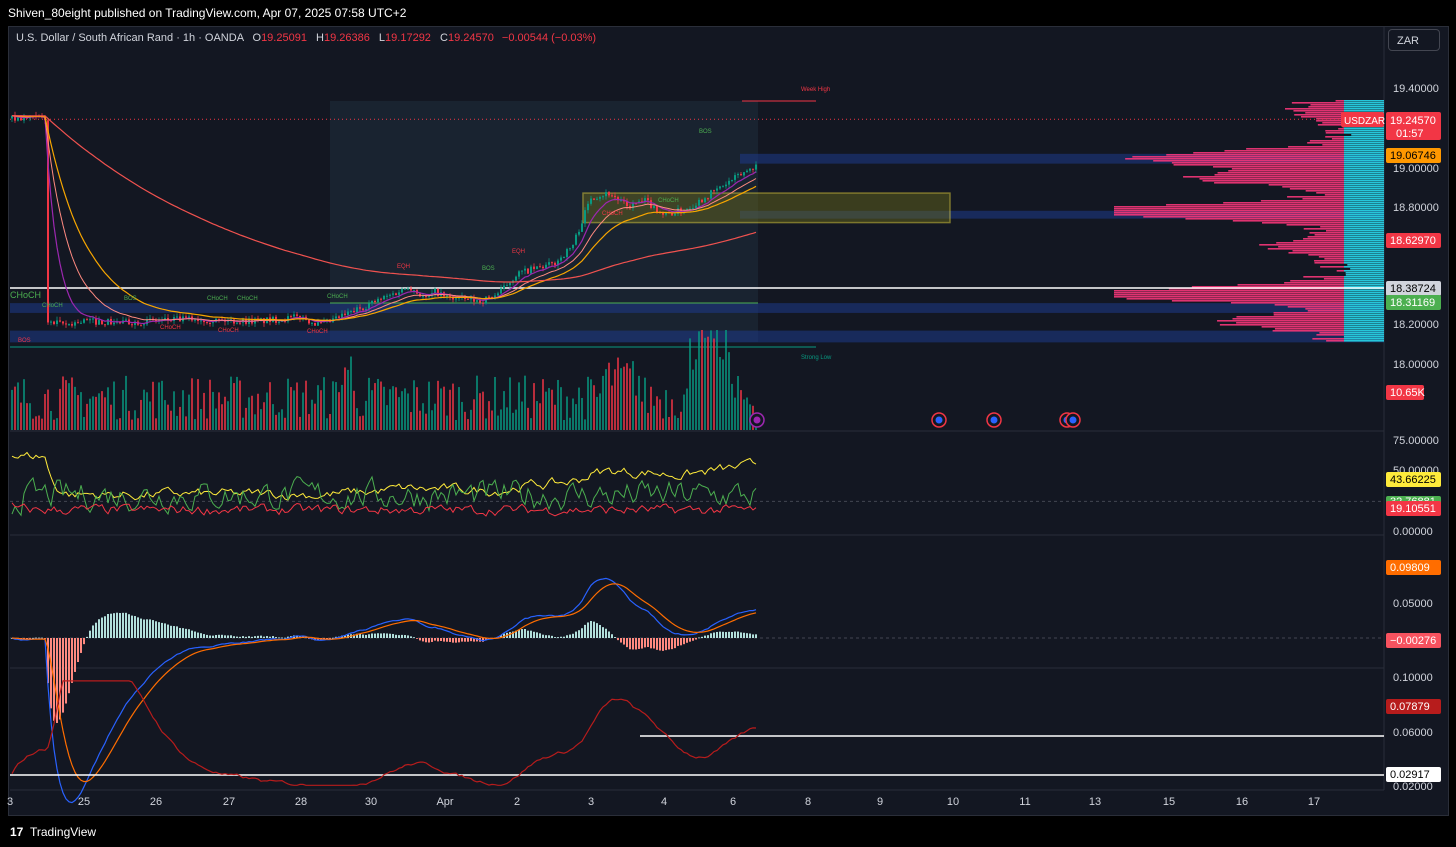 This screenshot has width=1456, height=847. I want to click on close-label: C, so click(444, 38).